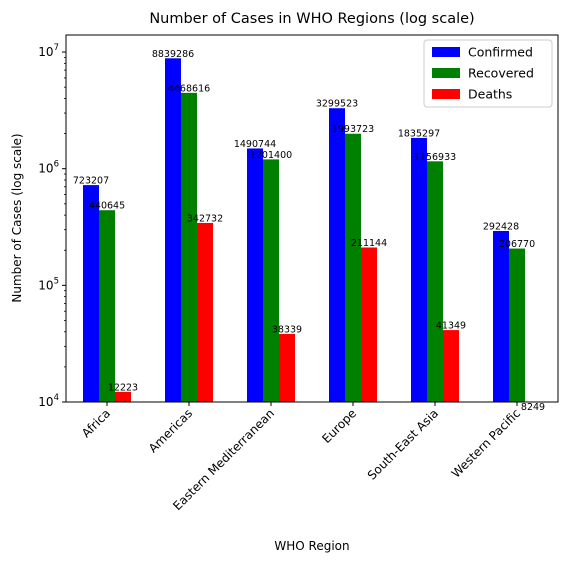 This screenshot has height=563, width=570. Describe the element at coordinates (403, 444) in the screenshot. I see `x-tick-label: South-East Asia` at that location.